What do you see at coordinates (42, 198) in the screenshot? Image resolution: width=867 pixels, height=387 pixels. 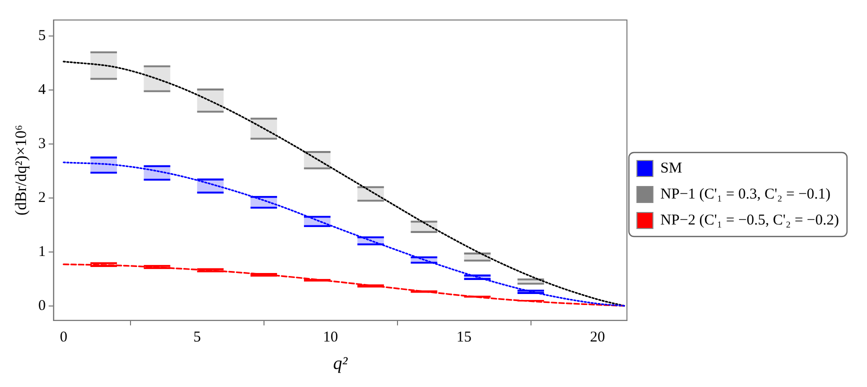 I see `y-tick-label: 2` at bounding box center [42, 198].